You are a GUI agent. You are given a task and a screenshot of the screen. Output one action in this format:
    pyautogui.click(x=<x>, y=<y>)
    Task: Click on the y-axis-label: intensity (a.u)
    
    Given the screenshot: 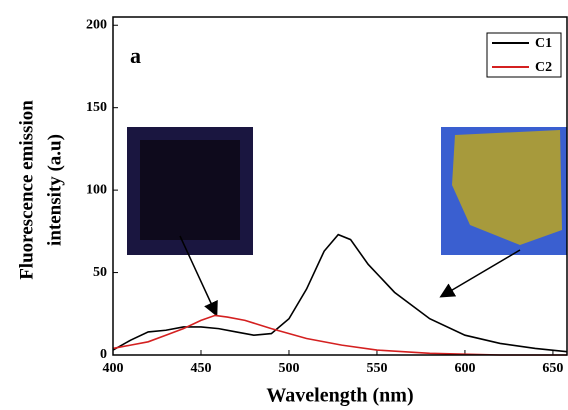 What is the action you would take?
    pyautogui.click(x=54, y=190)
    